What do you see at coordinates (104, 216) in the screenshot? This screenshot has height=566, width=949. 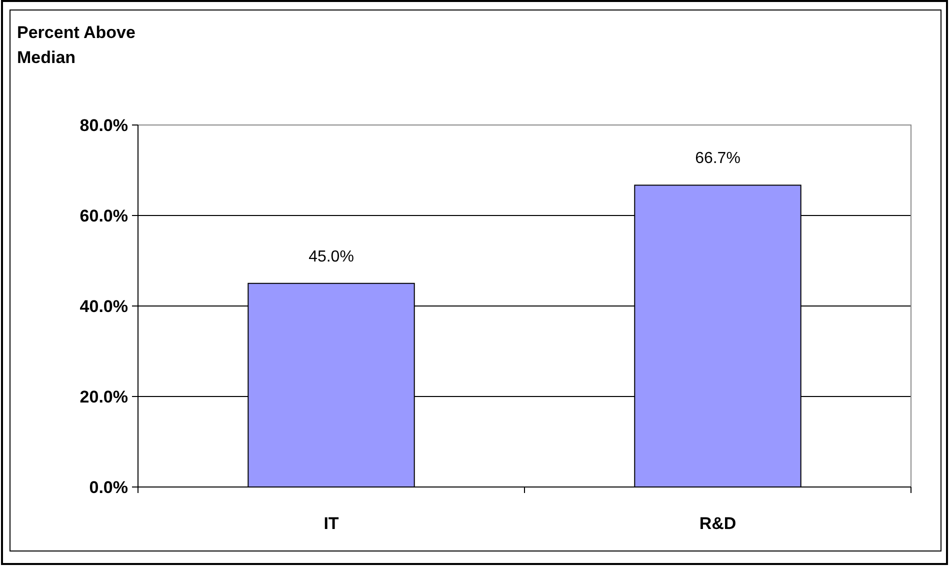 I see `y-tick-label: 60.0%` at bounding box center [104, 216].